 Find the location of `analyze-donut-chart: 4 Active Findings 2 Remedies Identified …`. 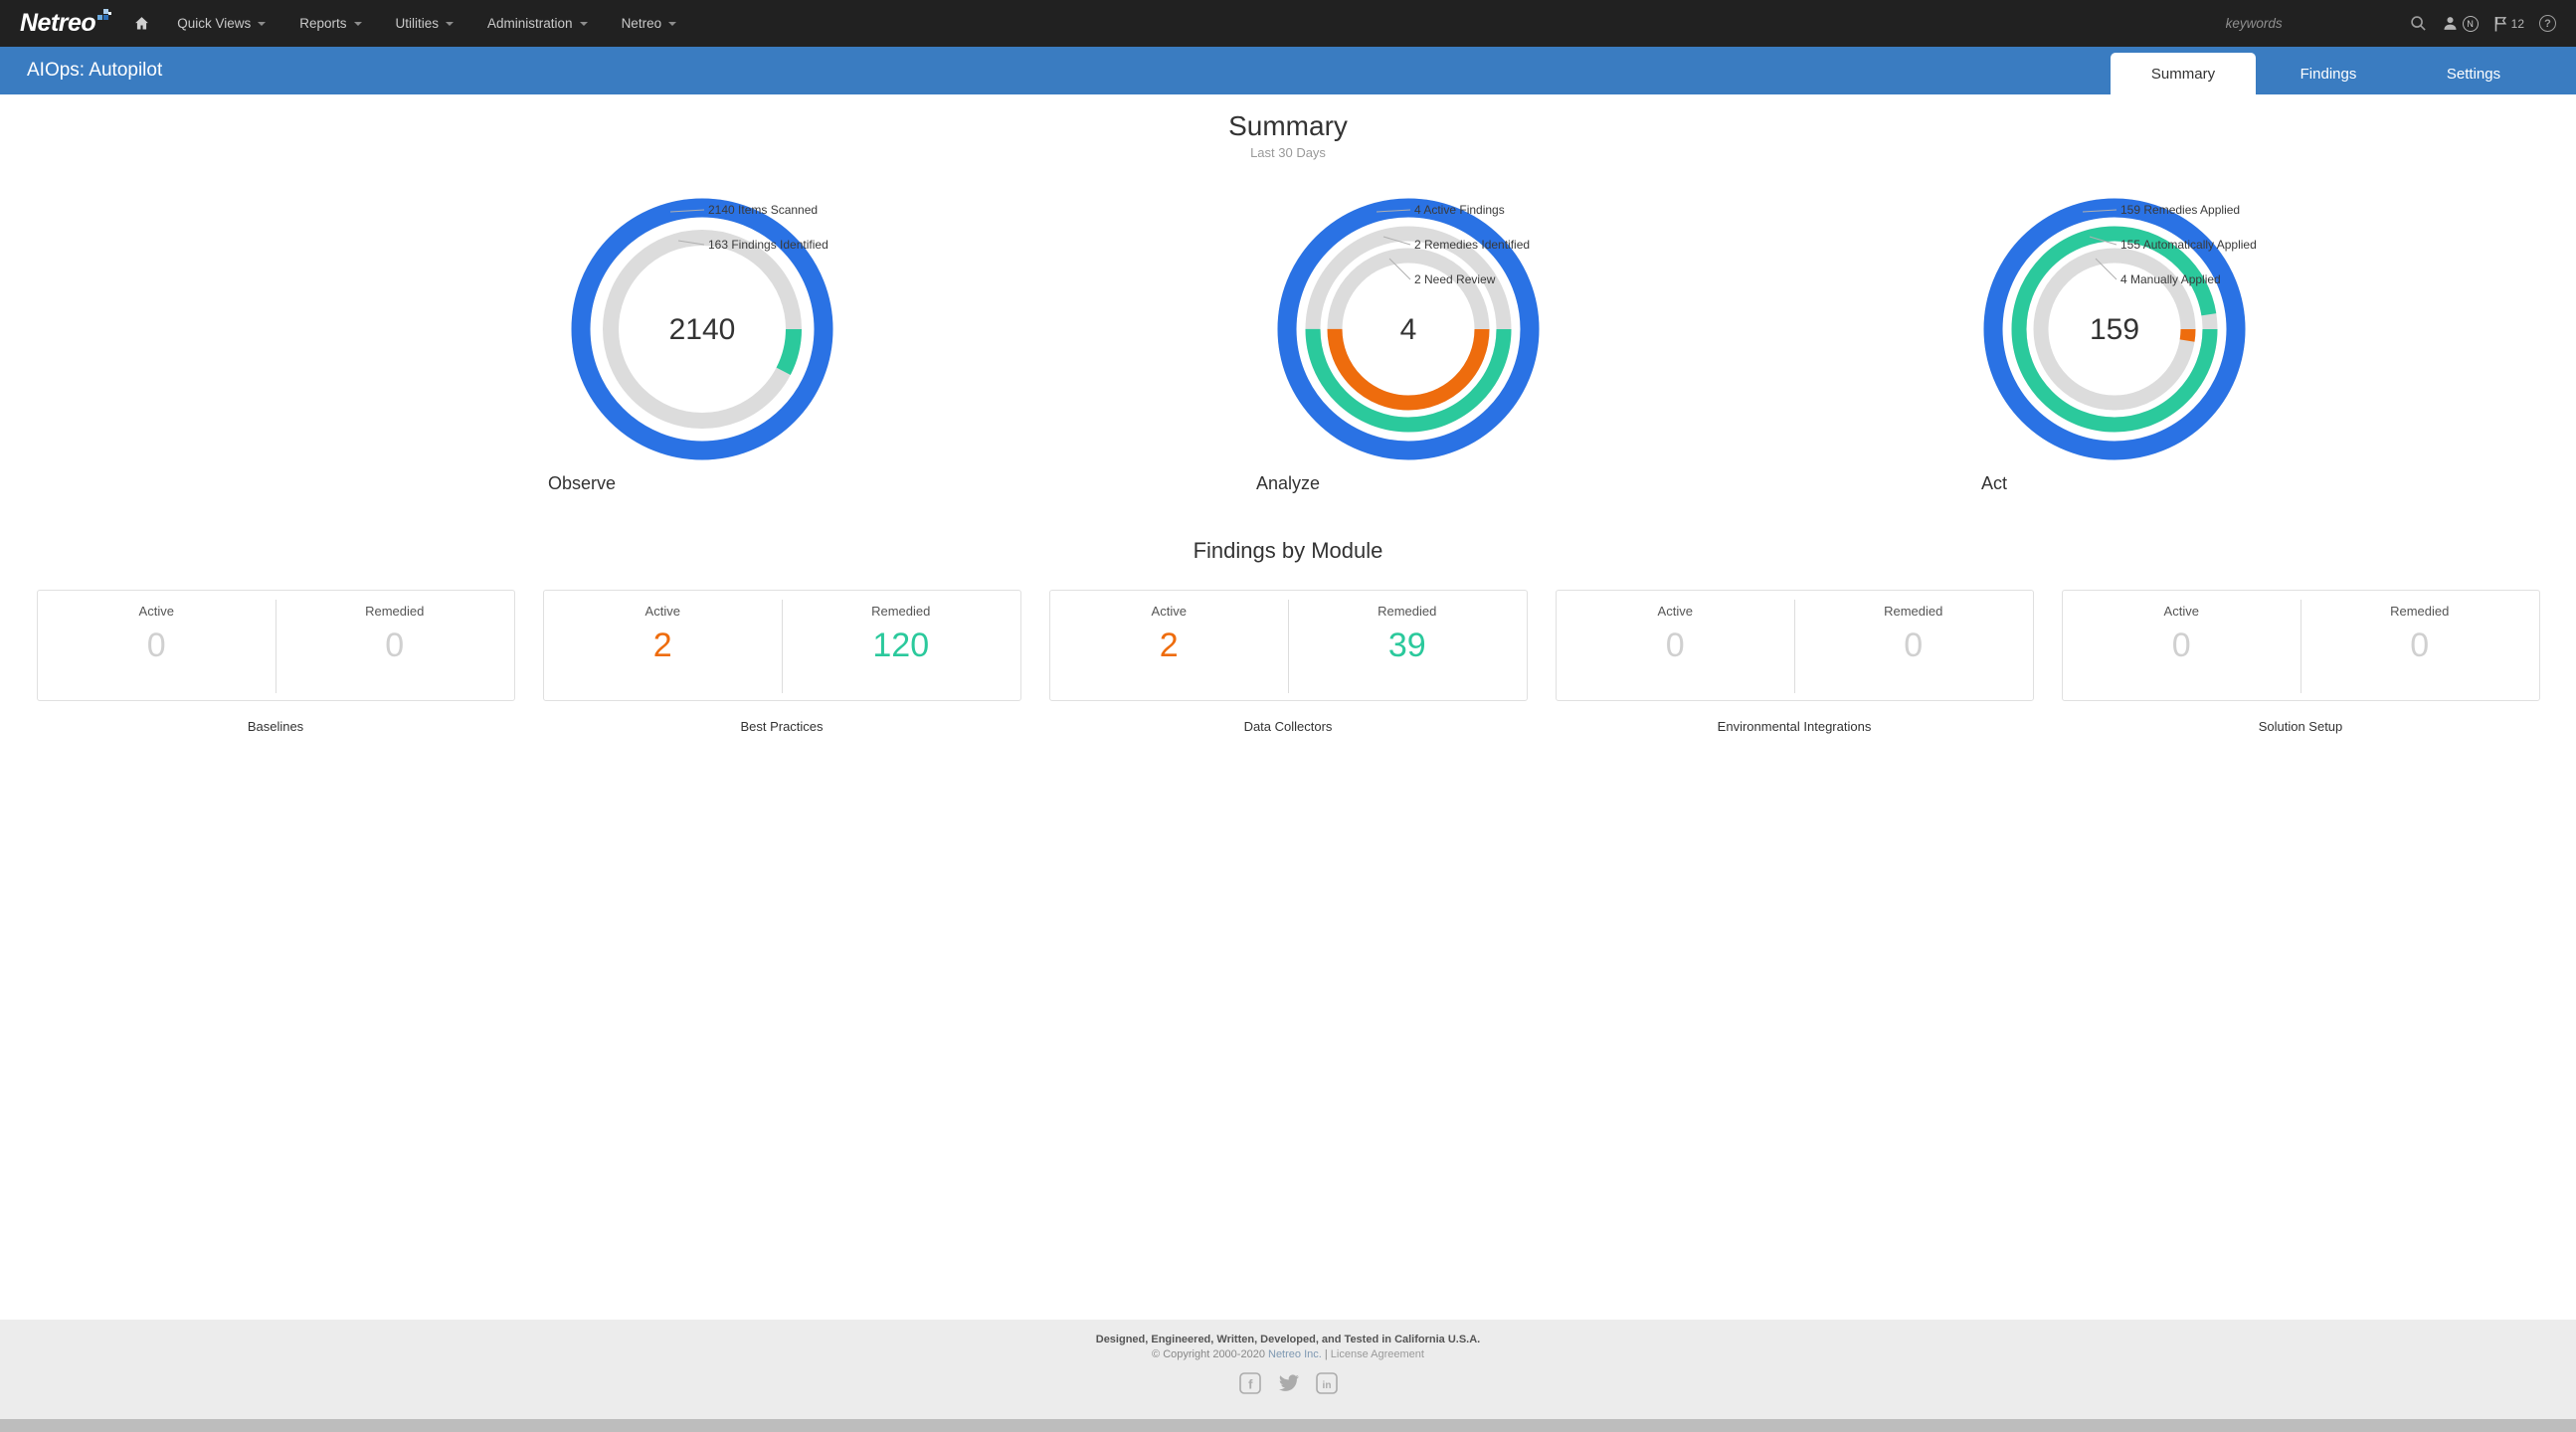

analyze-donut-chart: 4 Active Findings 2 Remedies Identified … is located at coordinates (1408, 329).